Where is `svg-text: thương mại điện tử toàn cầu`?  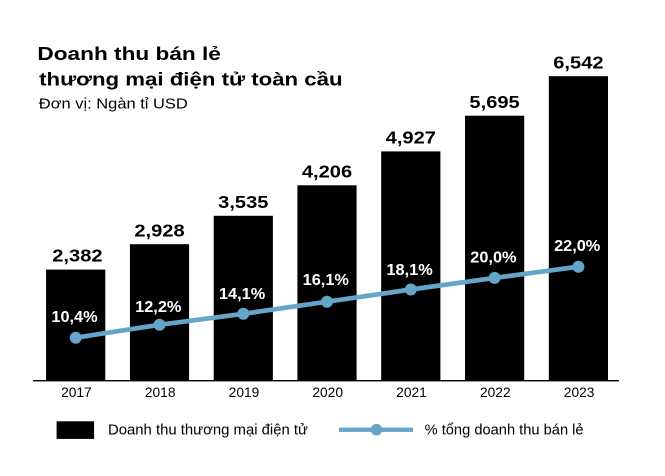 svg-text: thương mại điện tử toàn cầu is located at coordinates (191, 79).